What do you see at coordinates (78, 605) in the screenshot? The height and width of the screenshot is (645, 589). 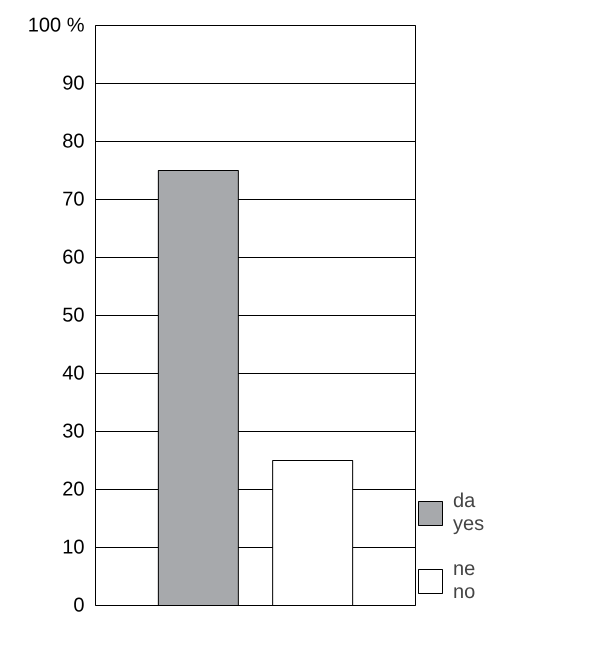 I see `y-tick-label: 0` at bounding box center [78, 605].